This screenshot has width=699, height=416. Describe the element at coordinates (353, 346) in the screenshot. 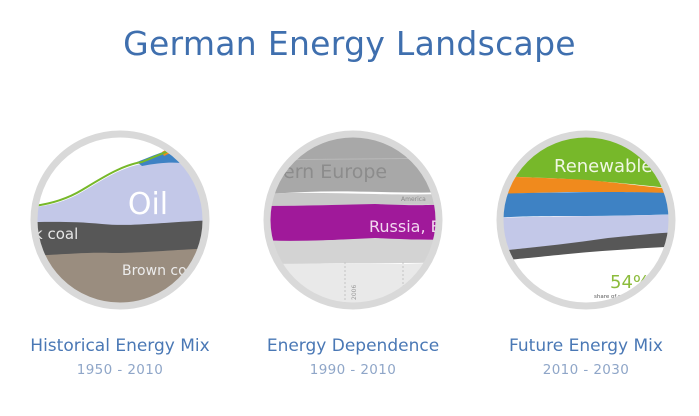

I see `card-title: Energy Dependence` at that location.